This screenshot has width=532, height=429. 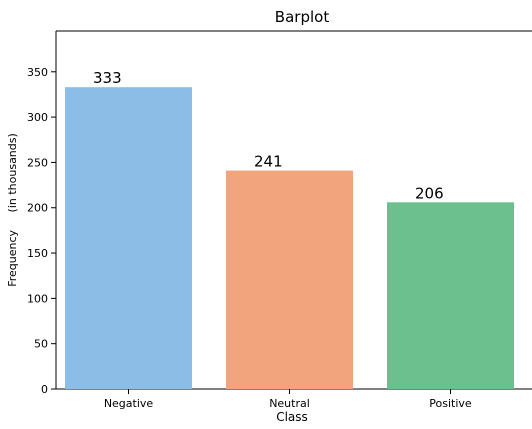 I want to click on y-axis-label-main: Frequency, so click(x=12, y=257).